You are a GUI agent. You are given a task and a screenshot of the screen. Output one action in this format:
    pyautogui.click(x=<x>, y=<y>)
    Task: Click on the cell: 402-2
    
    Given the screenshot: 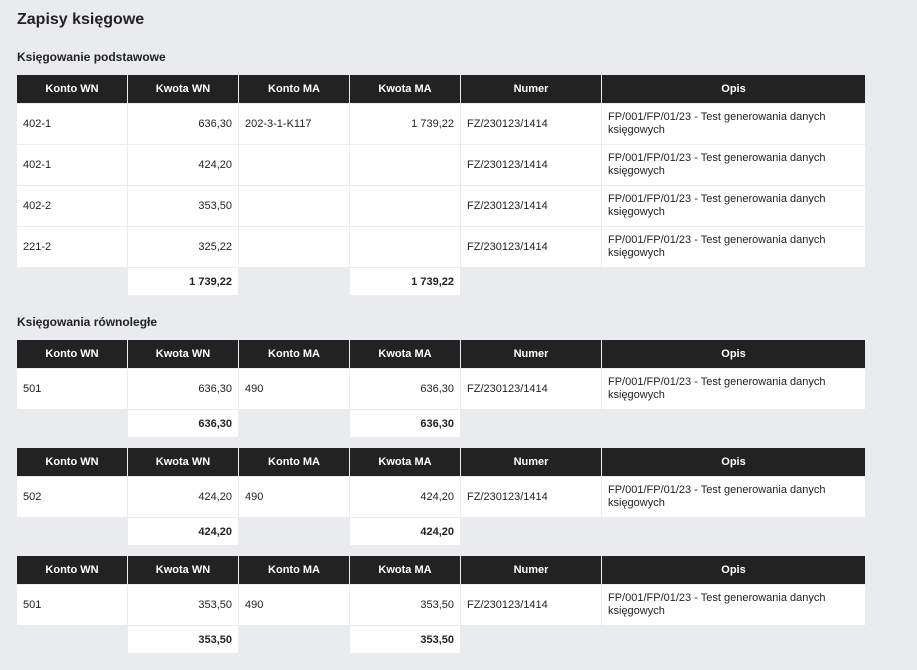 What is the action you would take?
    pyautogui.click(x=72, y=206)
    